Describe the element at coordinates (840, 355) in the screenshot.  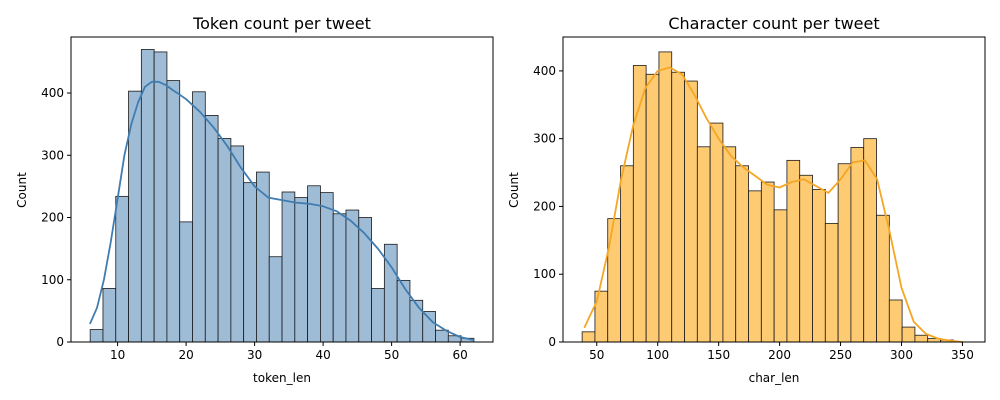
I see `x-tick-label: 250` at that location.